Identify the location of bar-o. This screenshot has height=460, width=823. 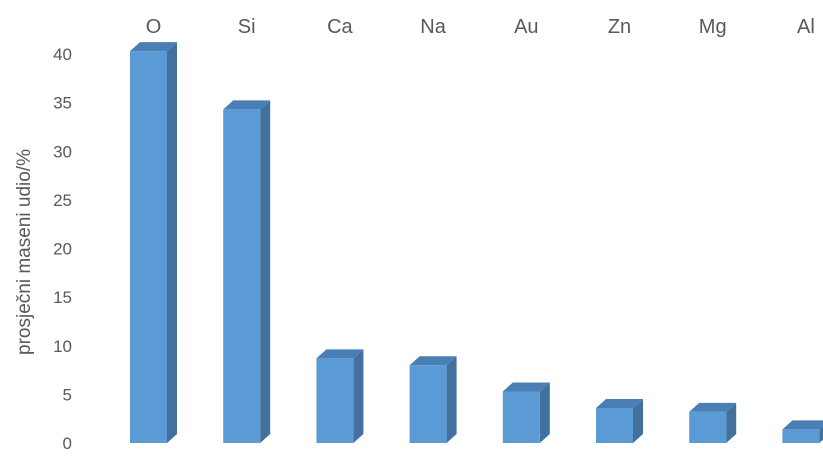
(153, 243).